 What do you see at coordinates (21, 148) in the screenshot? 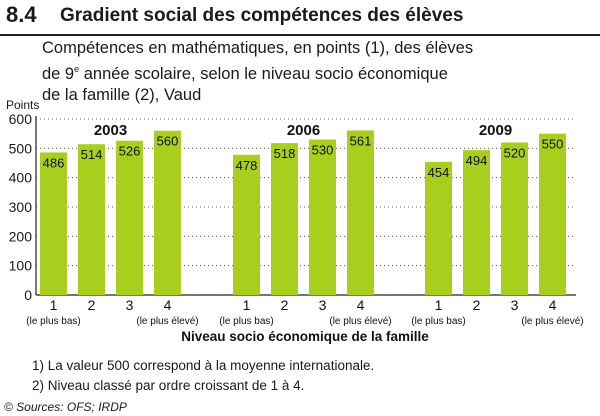
I see `y-tick-label: 500` at bounding box center [21, 148].